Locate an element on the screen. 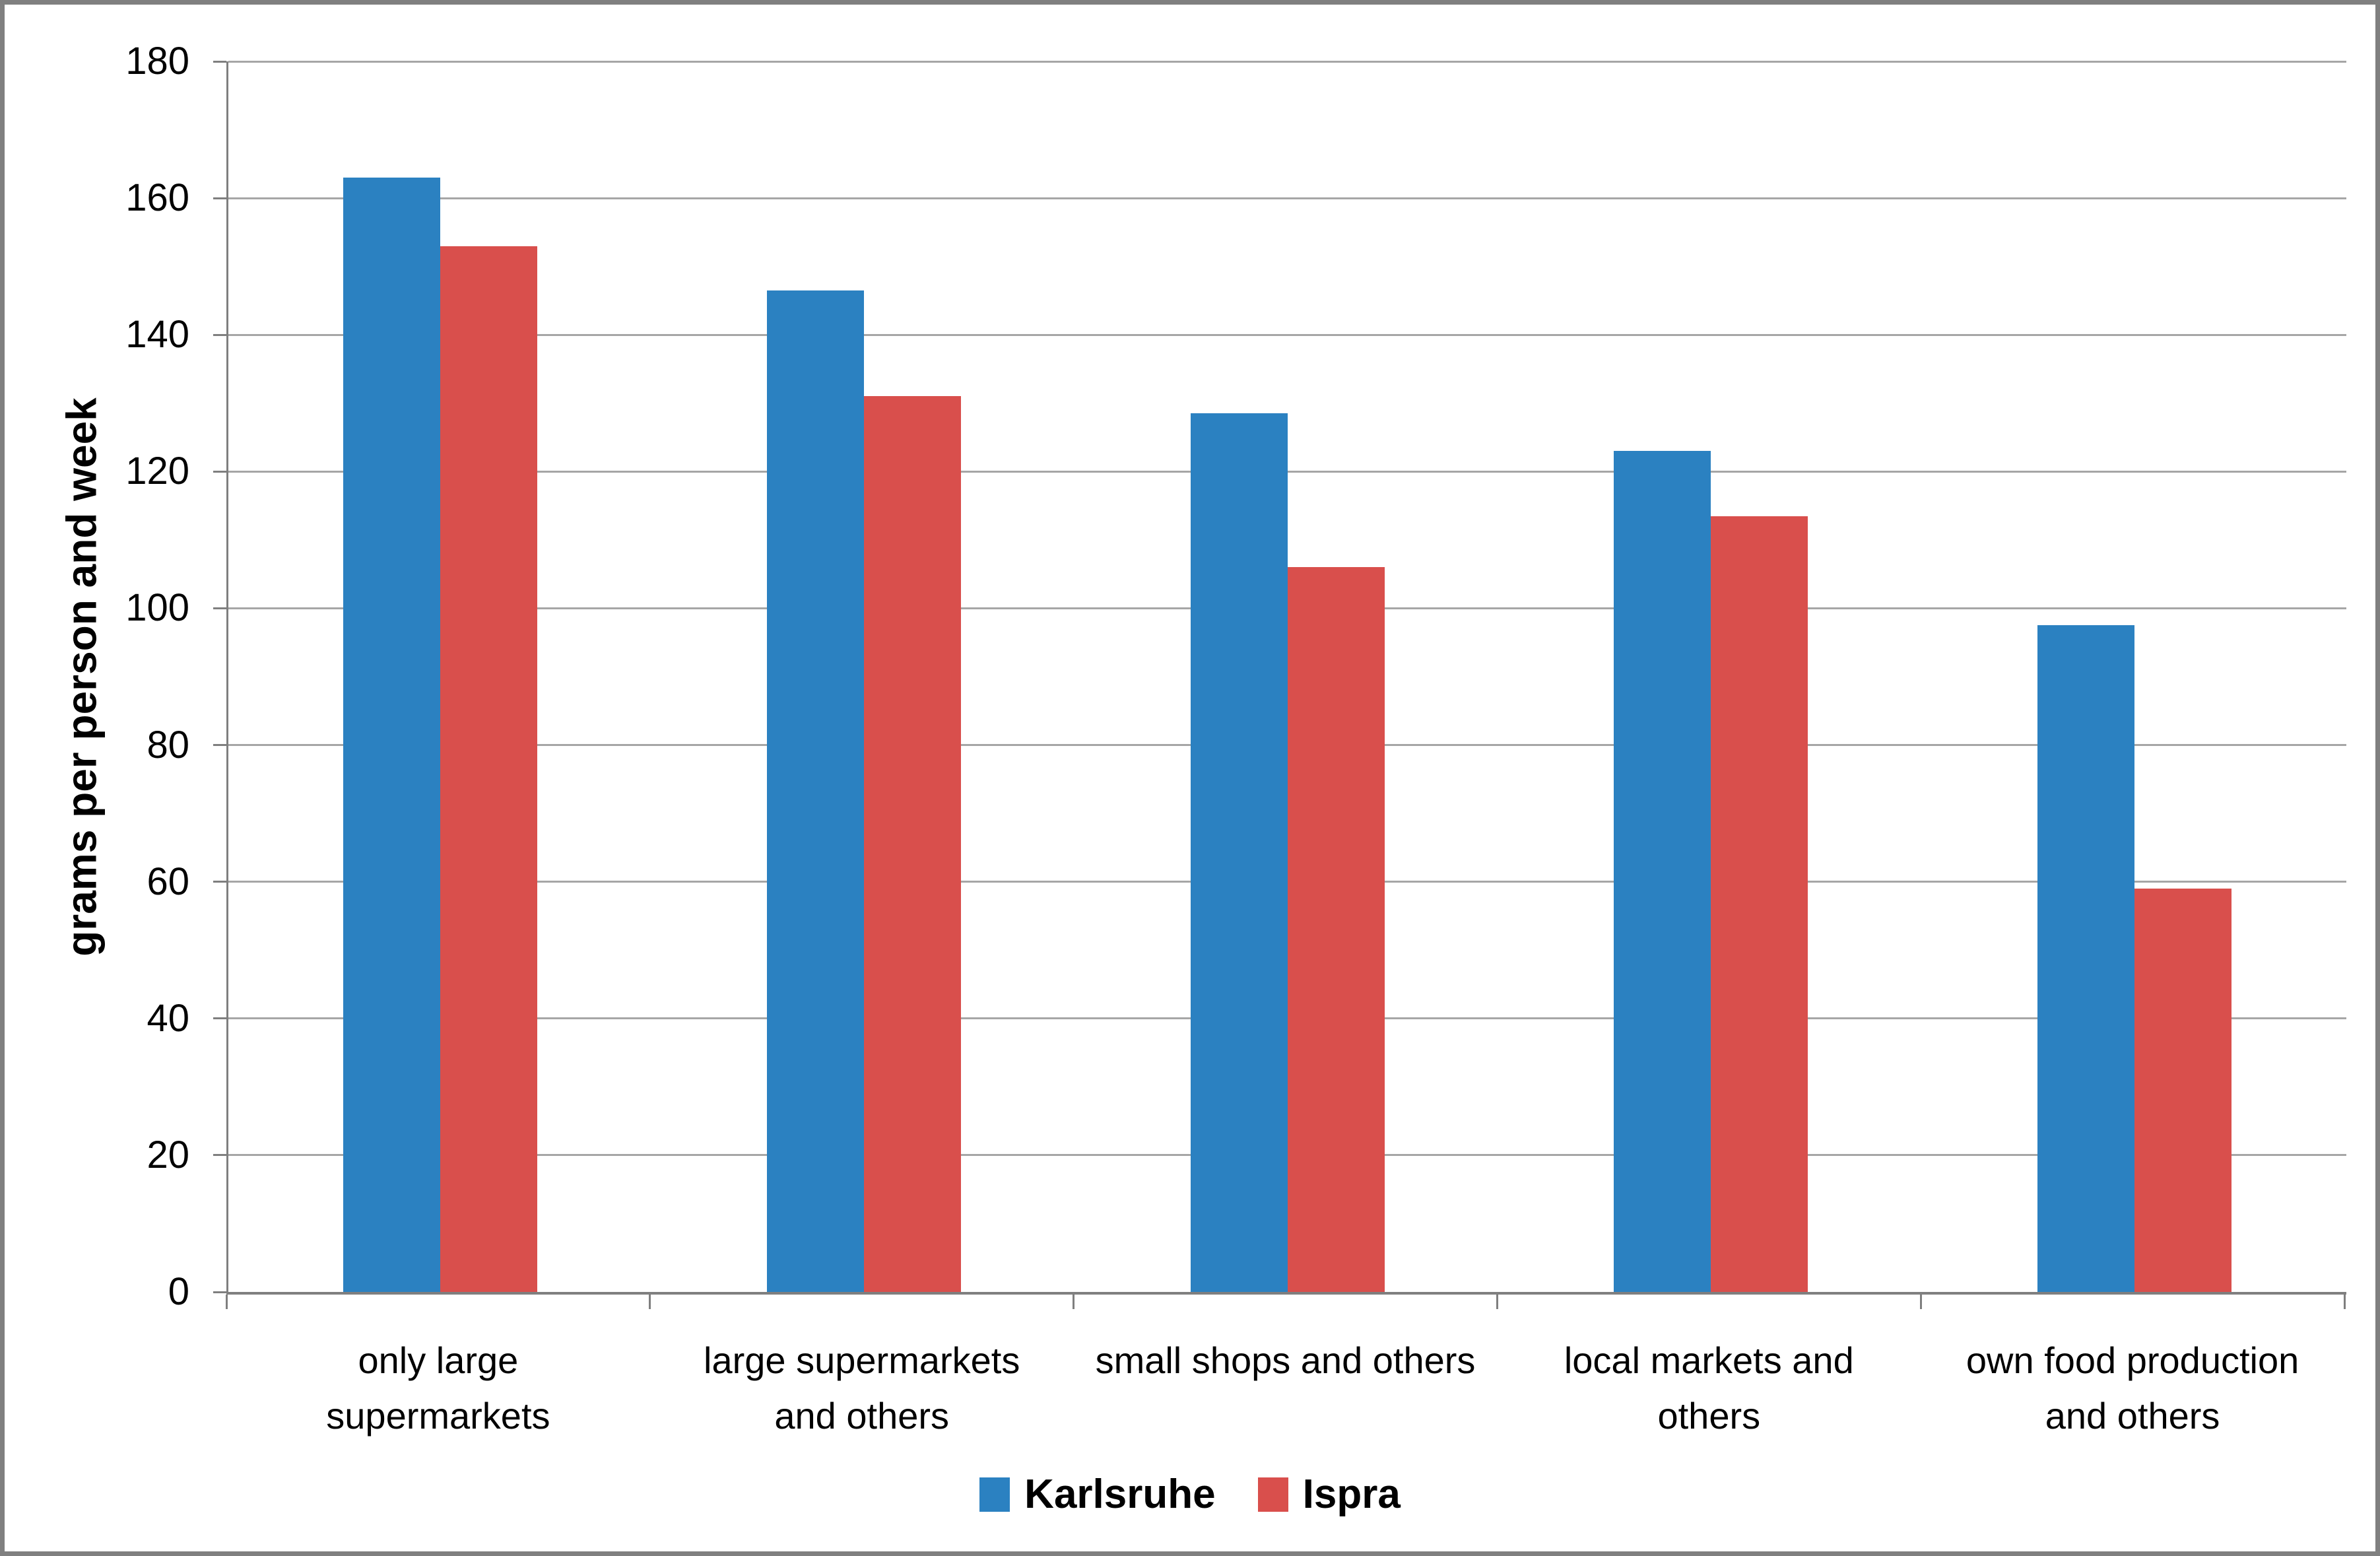 The image size is (2380, 1556). y-tick-label-140: 140 is located at coordinates (157, 334).